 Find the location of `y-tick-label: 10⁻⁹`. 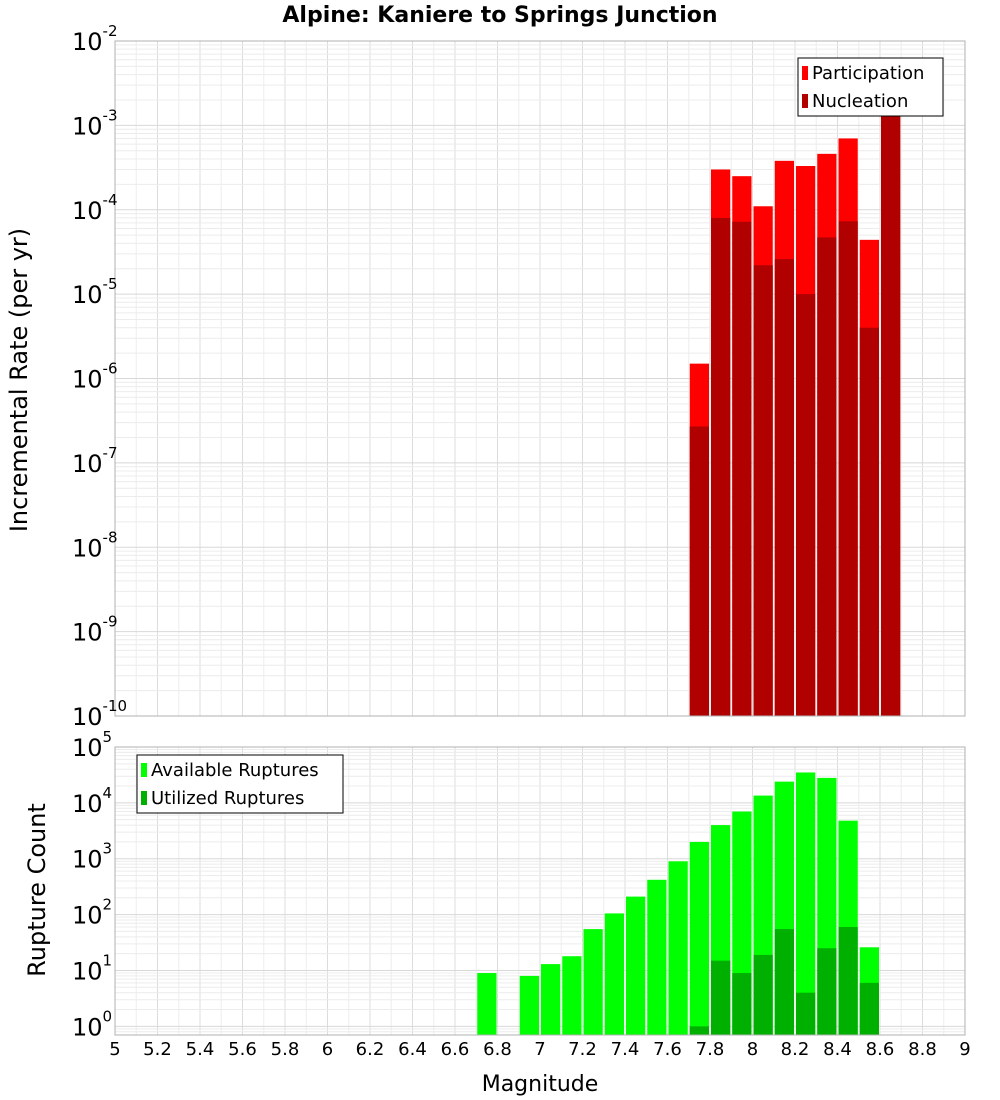

y-tick-label: 10⁻⁹ is located at coordinates (95, 630).